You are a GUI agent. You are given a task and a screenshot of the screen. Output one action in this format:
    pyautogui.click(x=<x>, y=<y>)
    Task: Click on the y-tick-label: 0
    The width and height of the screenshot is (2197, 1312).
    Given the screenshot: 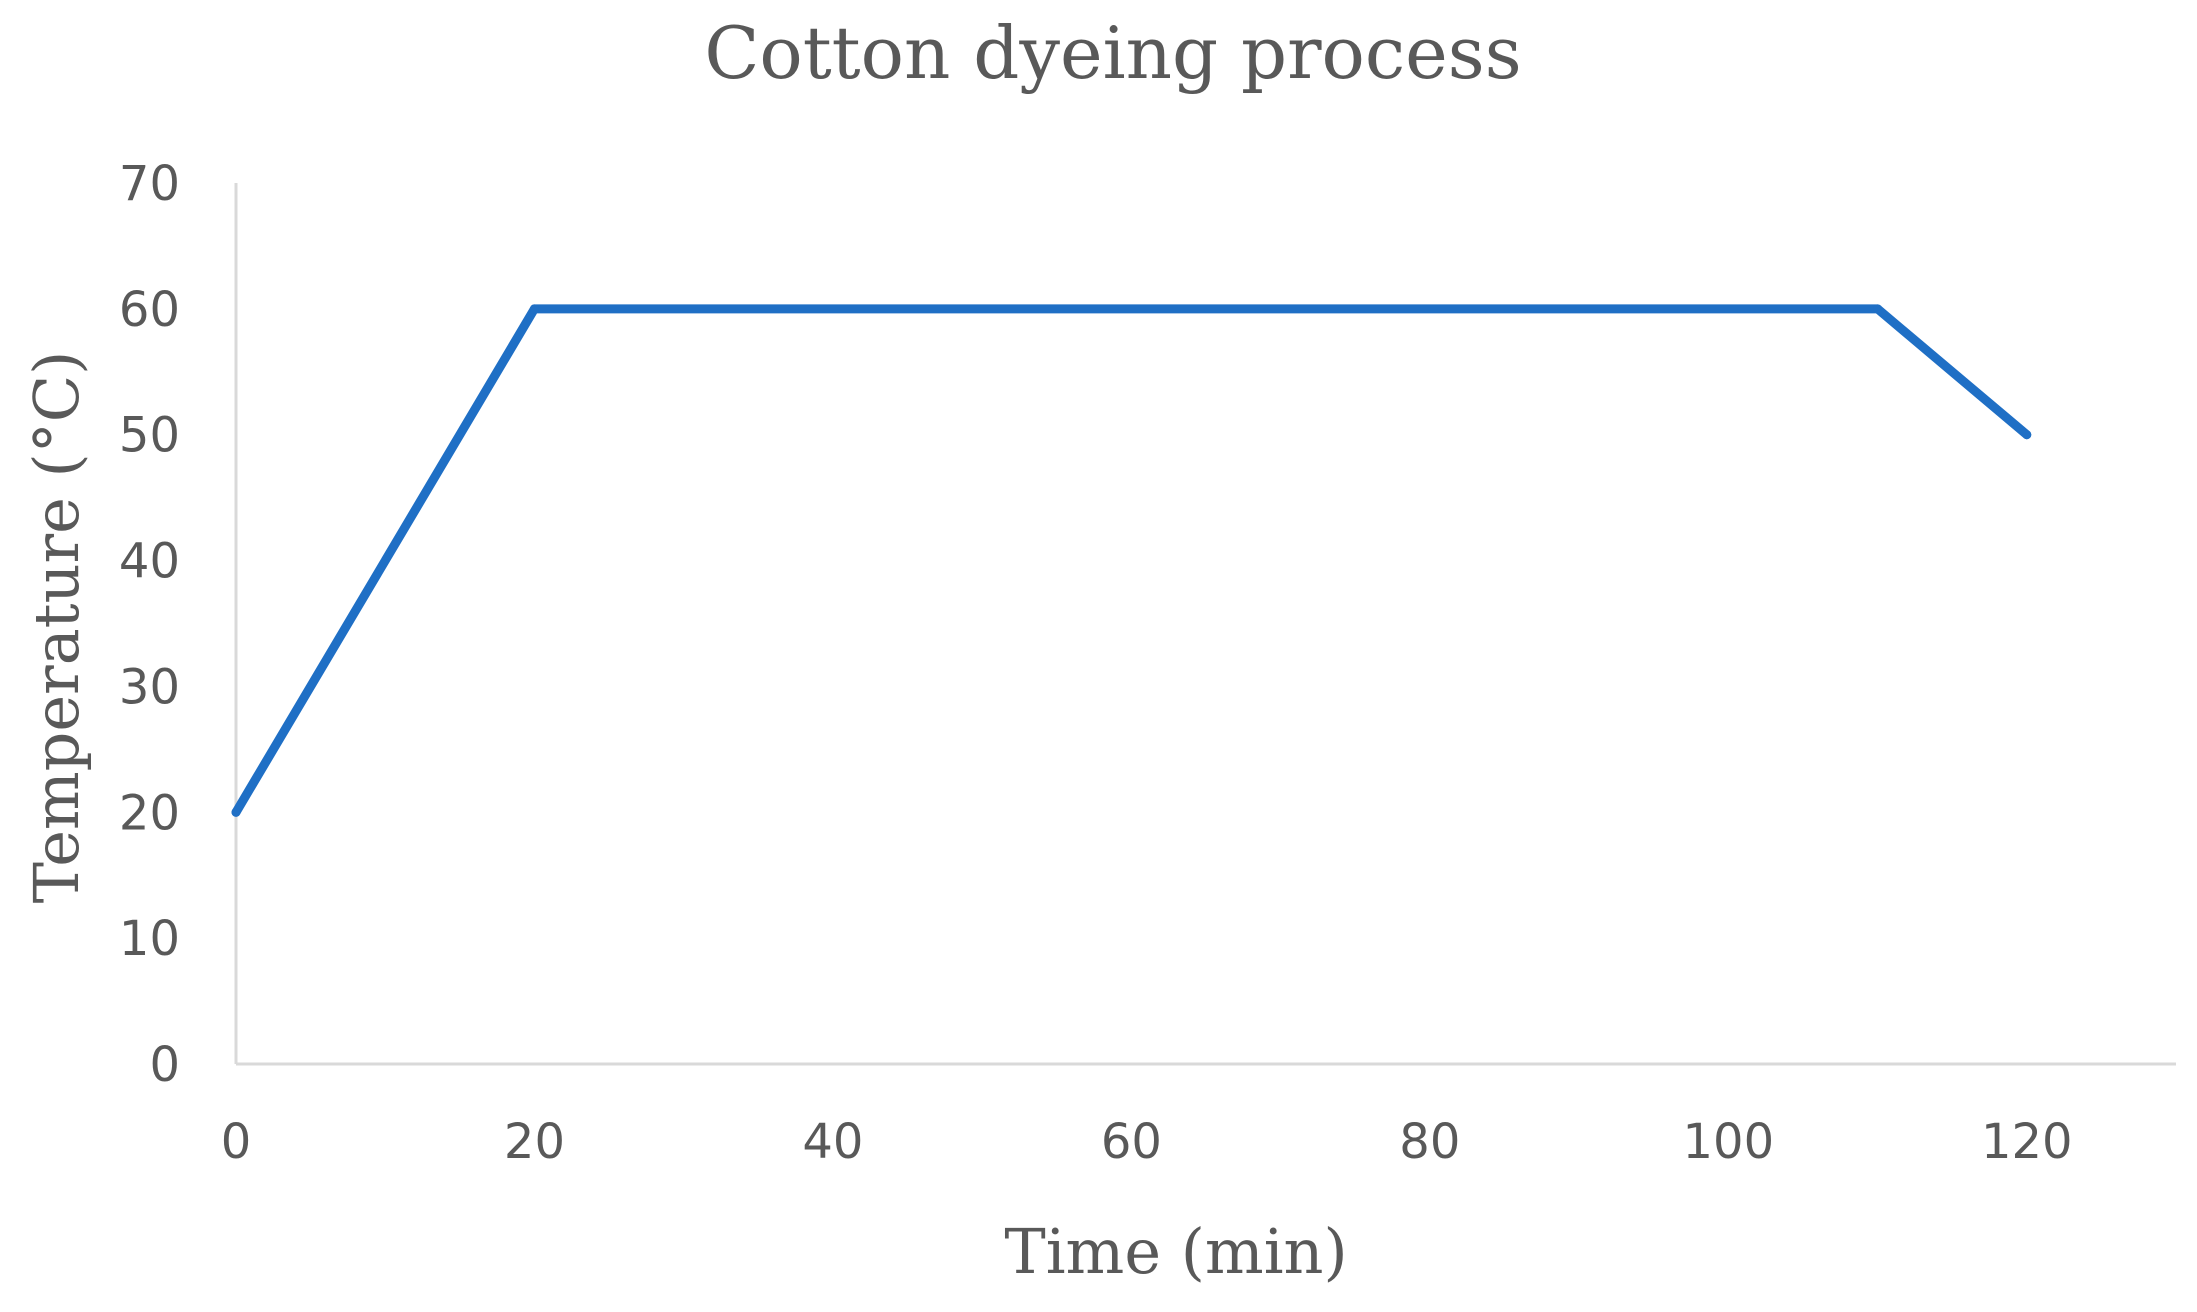 What is the action you would take?
    pyautogui.click(x=164, y=1065)
    